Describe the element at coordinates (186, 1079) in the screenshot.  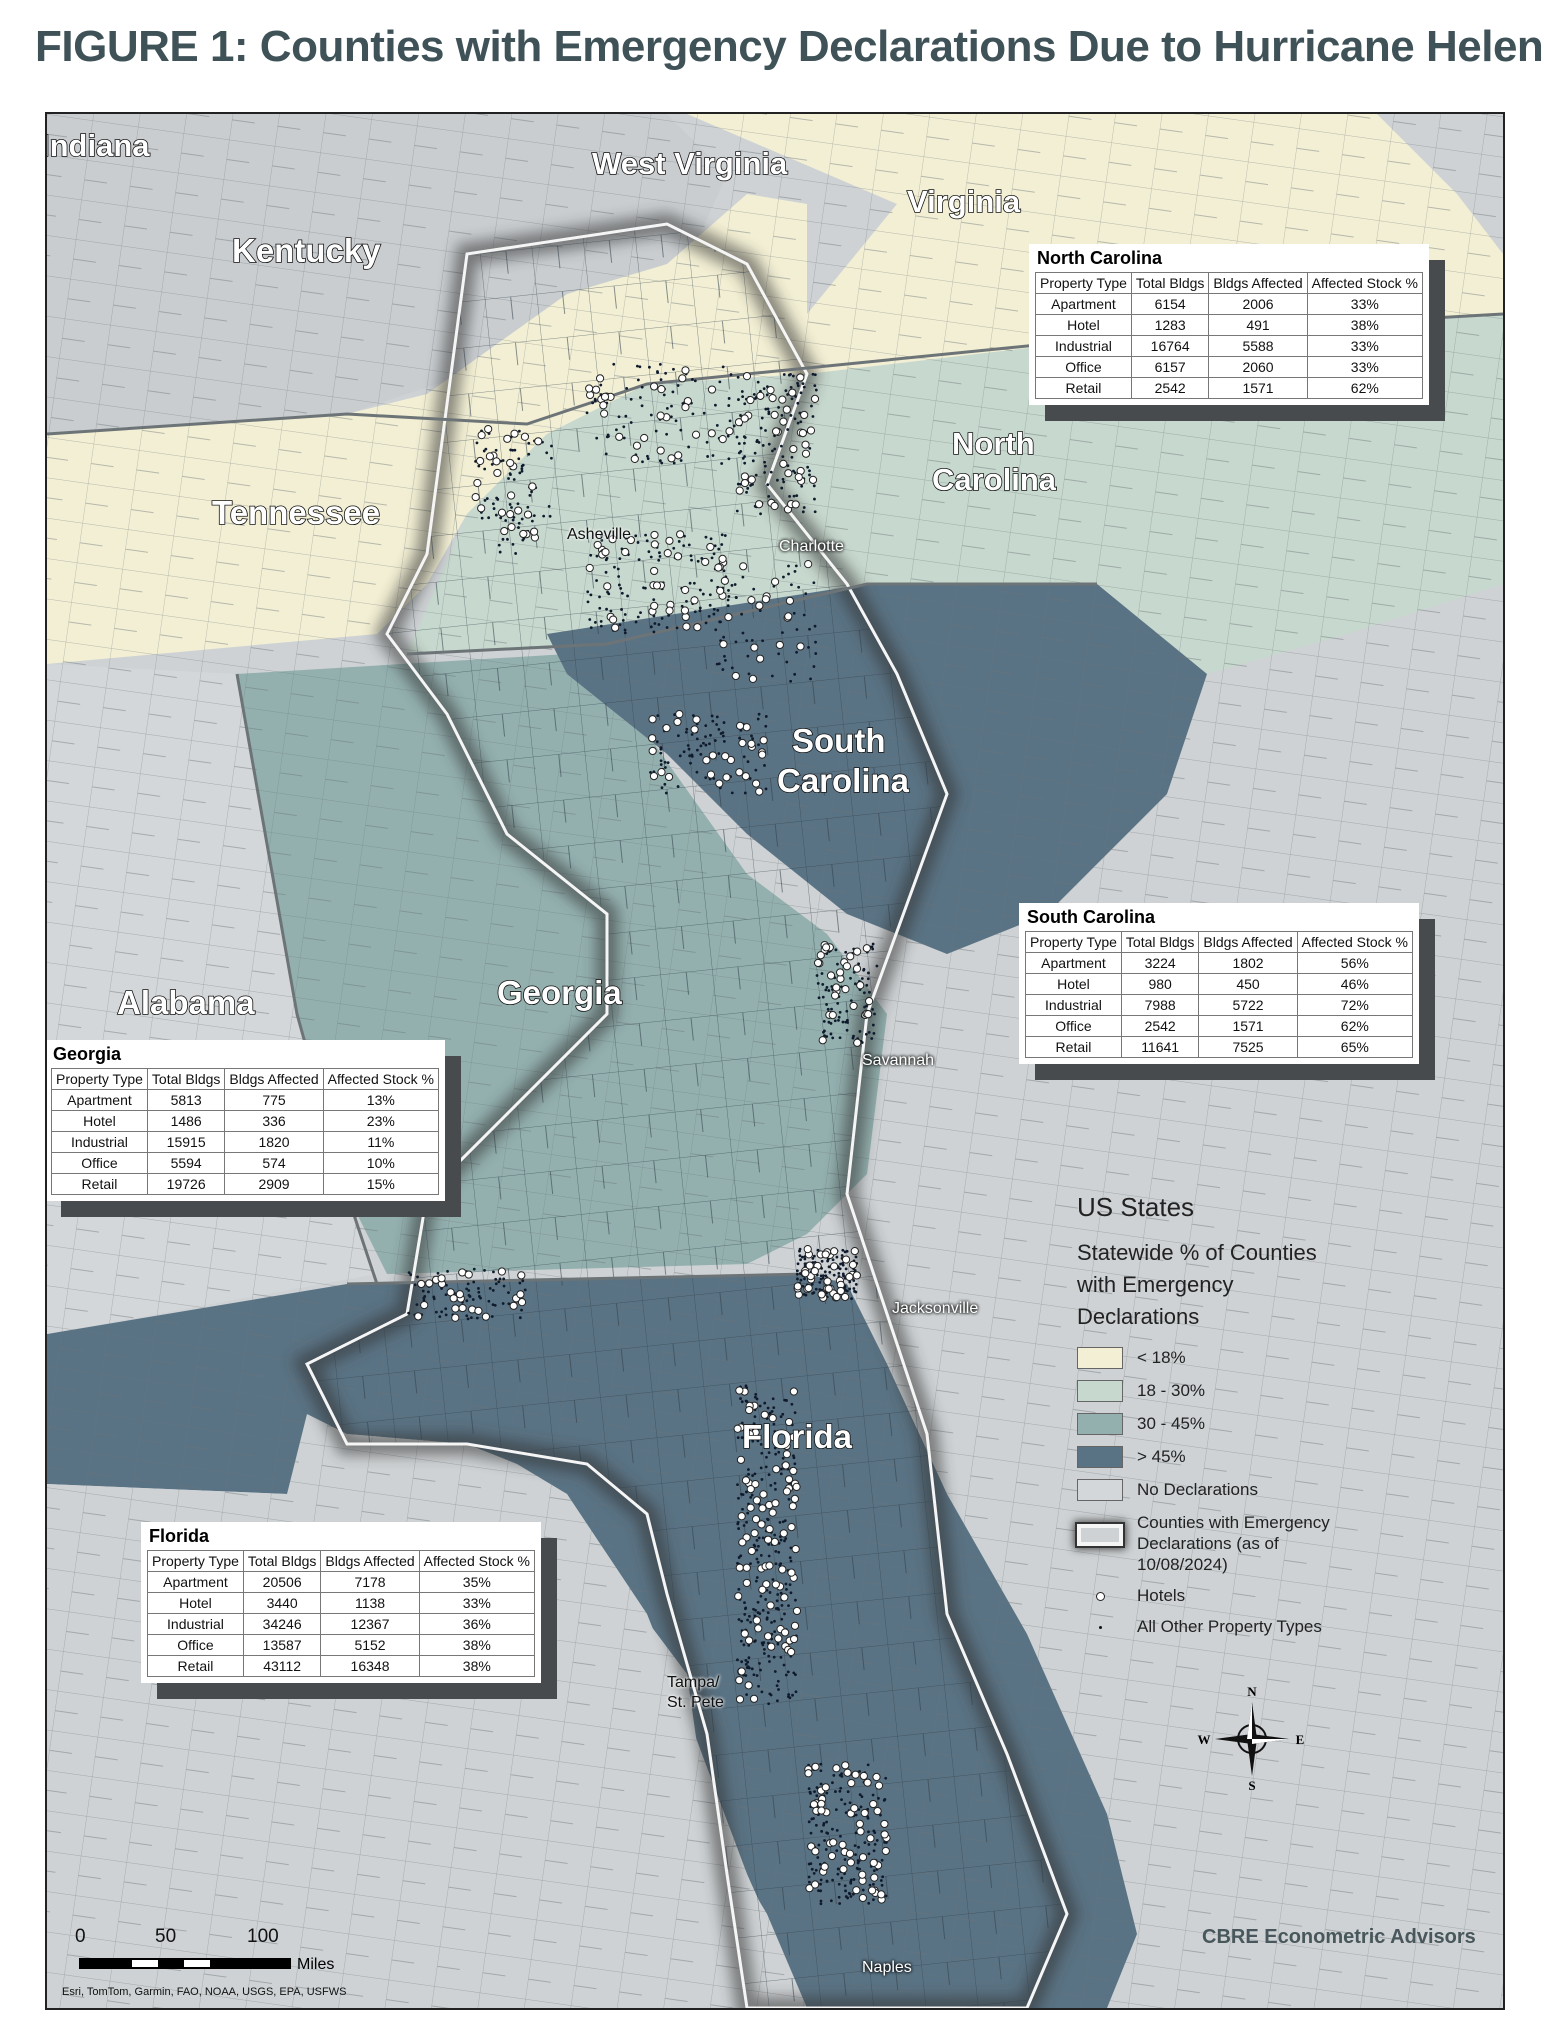
I see `col-header: Total Bldgs` at that location.